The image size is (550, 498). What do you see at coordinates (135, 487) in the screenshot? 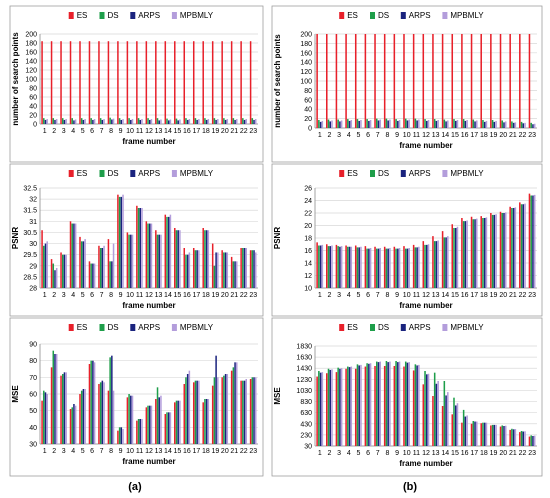
I see `panel-label-a: (a)` at bounding box center [135, 487].